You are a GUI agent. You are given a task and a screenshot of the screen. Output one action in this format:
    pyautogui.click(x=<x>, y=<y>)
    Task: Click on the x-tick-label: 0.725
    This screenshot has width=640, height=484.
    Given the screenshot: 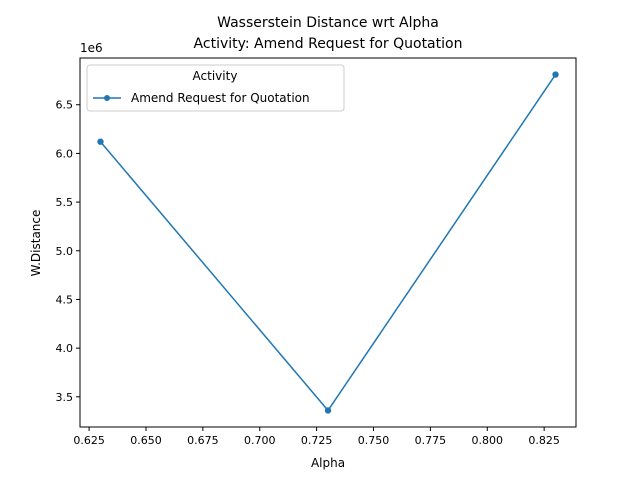 What is the action you would take?
    pyautogui.click(x=317, y=440)
    